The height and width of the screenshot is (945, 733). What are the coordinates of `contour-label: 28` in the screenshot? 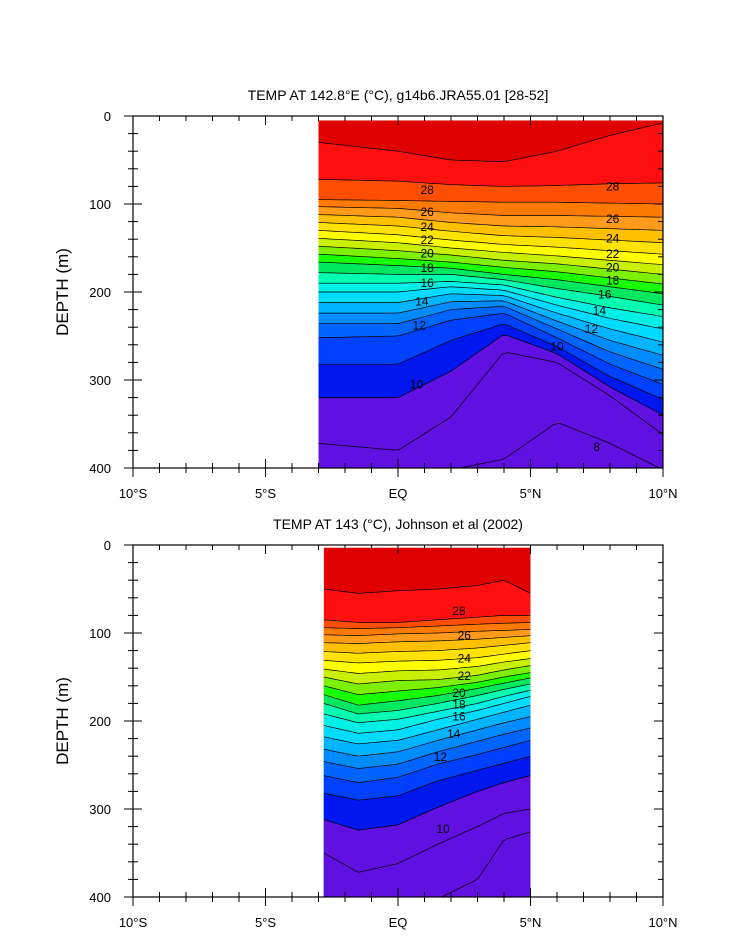 It's located at (613, 186).